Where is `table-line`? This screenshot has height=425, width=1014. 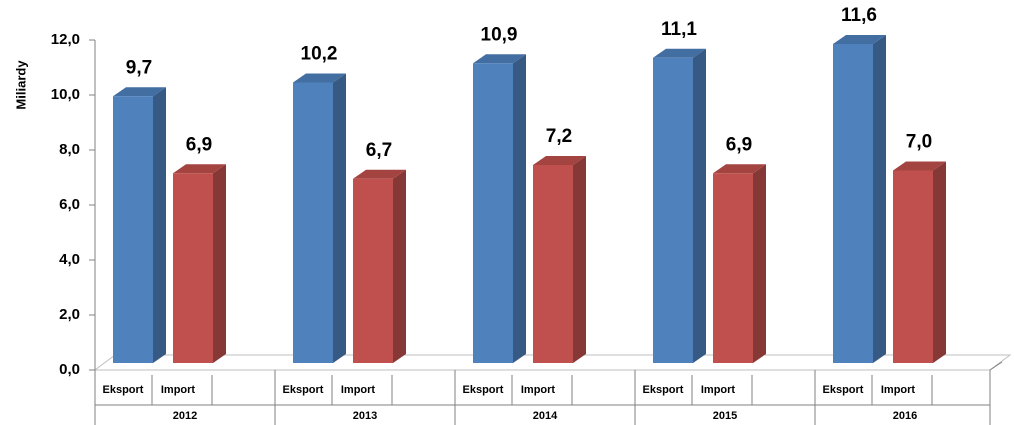
table-line is located at coordinates (996, 366).